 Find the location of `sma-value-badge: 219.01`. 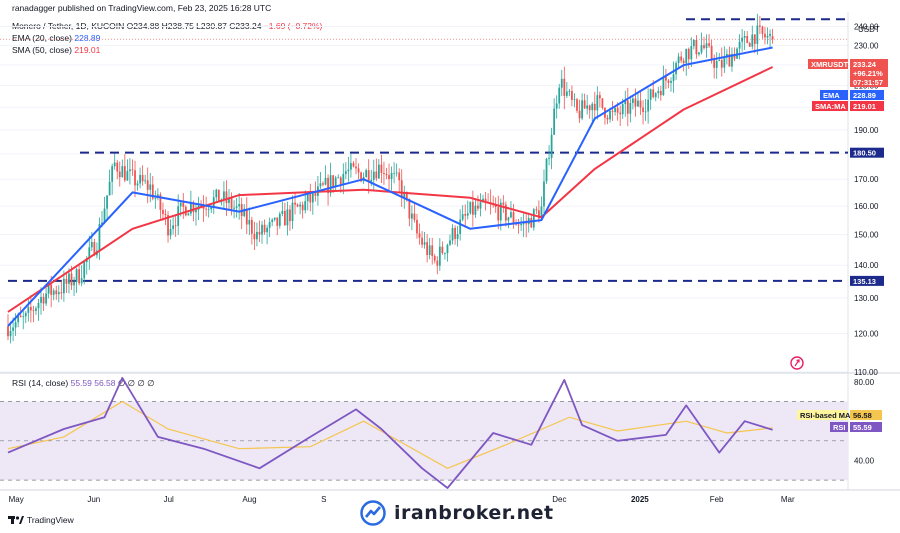

sma-value-badge: 219.01 is located at coordinates (867, 106).